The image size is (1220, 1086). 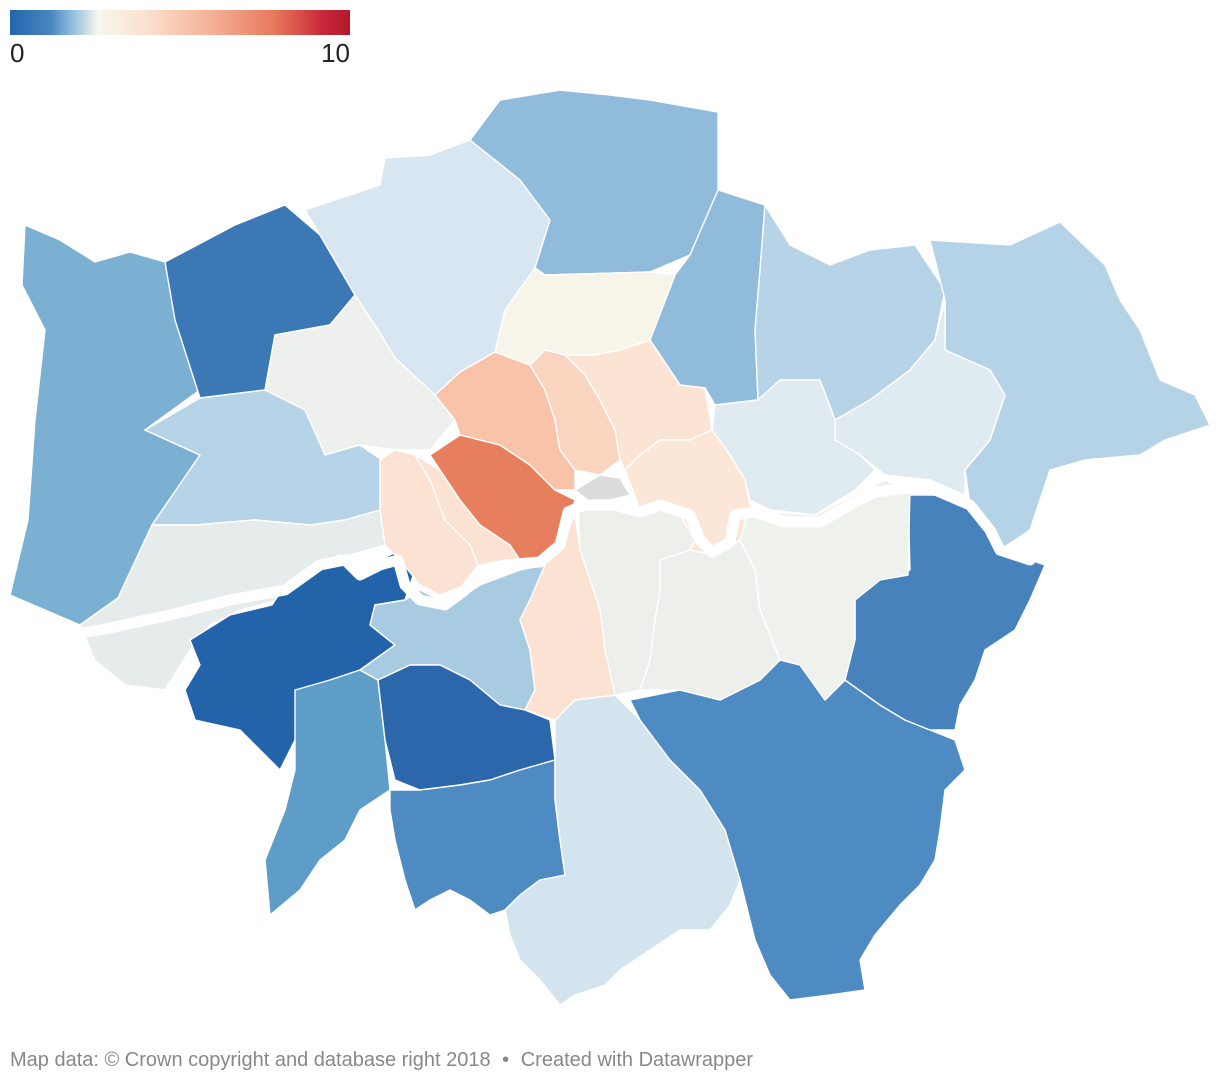 I want to click on datawrapper-credit-link: Created with Datawrapper, so click(x=637, y=1060).